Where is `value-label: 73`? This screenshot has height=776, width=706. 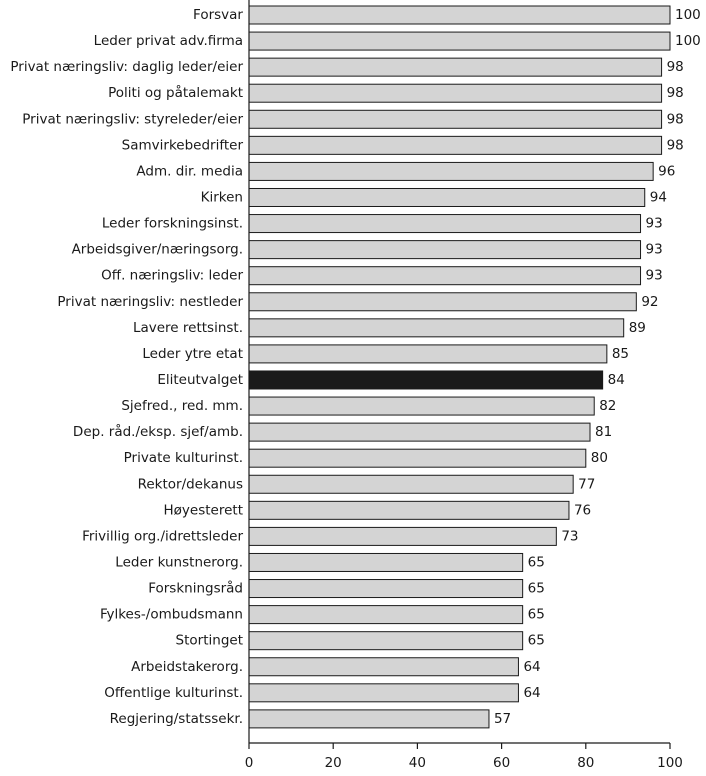 value-label: 73 is located at coordinates (569, 536).